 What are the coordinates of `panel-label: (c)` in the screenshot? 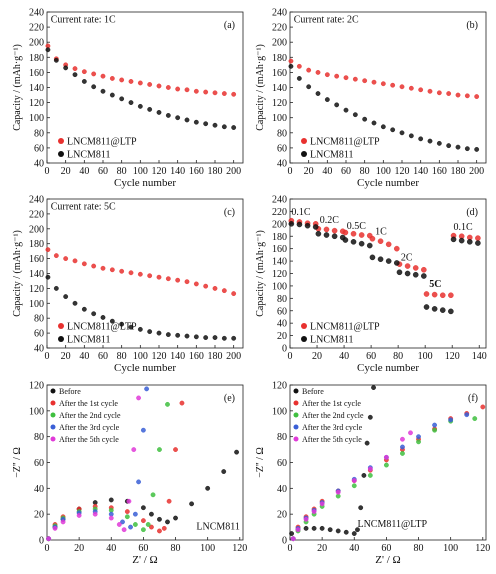 It's located at (229, 212).